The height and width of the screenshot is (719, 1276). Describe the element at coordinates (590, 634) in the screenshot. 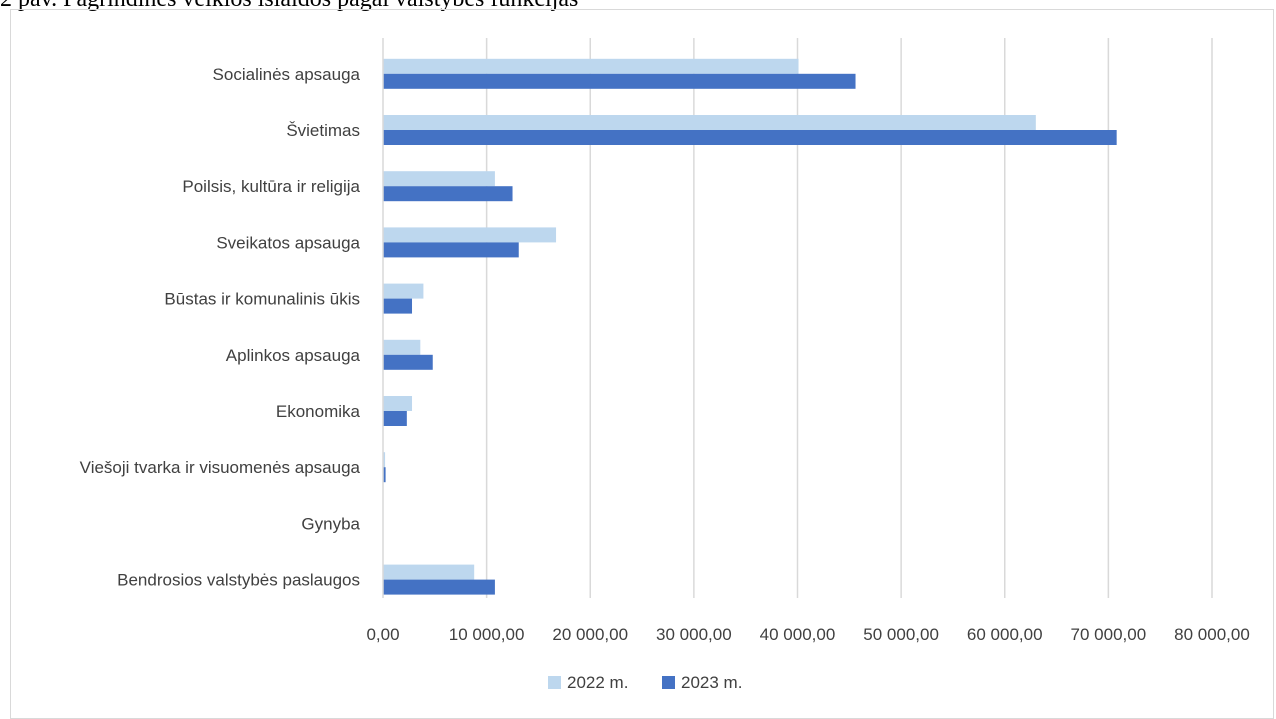

I see `x-tick-label: 20 000,00` at that location.